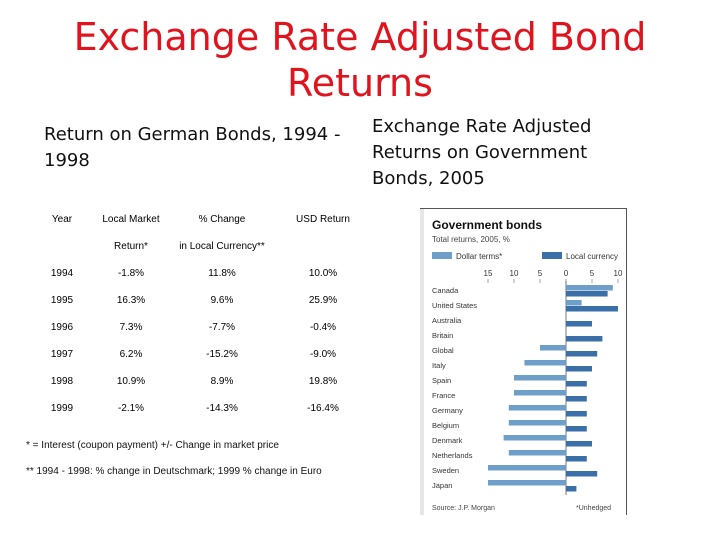 The image size is (720, 540). What do you see at coordinates (323, 219) in the screenshot?
I see `header-usd-return: USD Return` at bounding box center [323, 219].